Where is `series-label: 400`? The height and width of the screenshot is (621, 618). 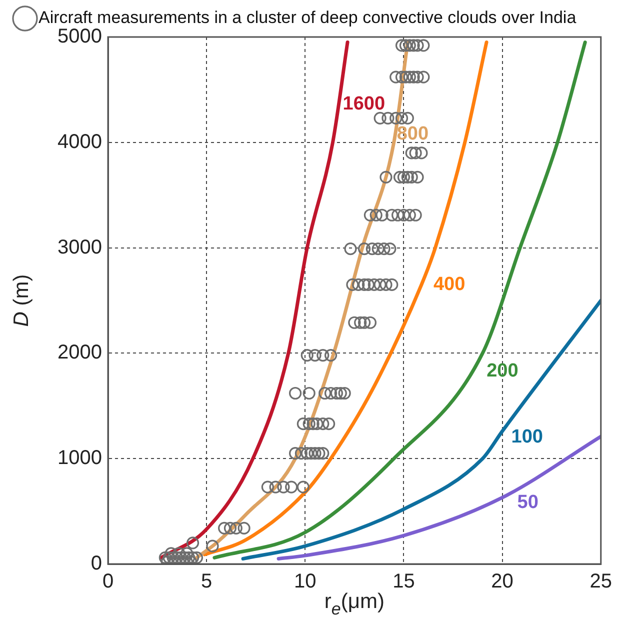
series-label: 400 is located at coordinates (449, 284).